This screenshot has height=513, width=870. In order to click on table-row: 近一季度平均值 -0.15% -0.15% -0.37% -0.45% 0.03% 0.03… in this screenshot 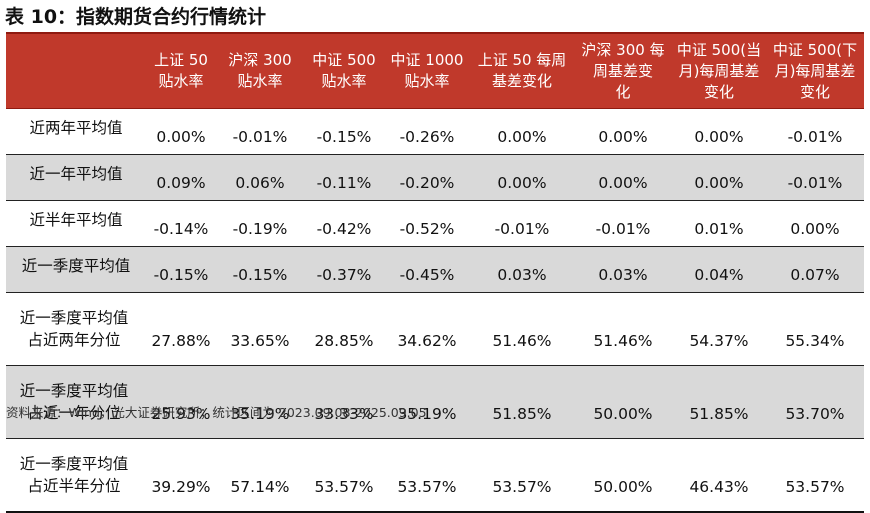, I will do `click(435, 269)`.